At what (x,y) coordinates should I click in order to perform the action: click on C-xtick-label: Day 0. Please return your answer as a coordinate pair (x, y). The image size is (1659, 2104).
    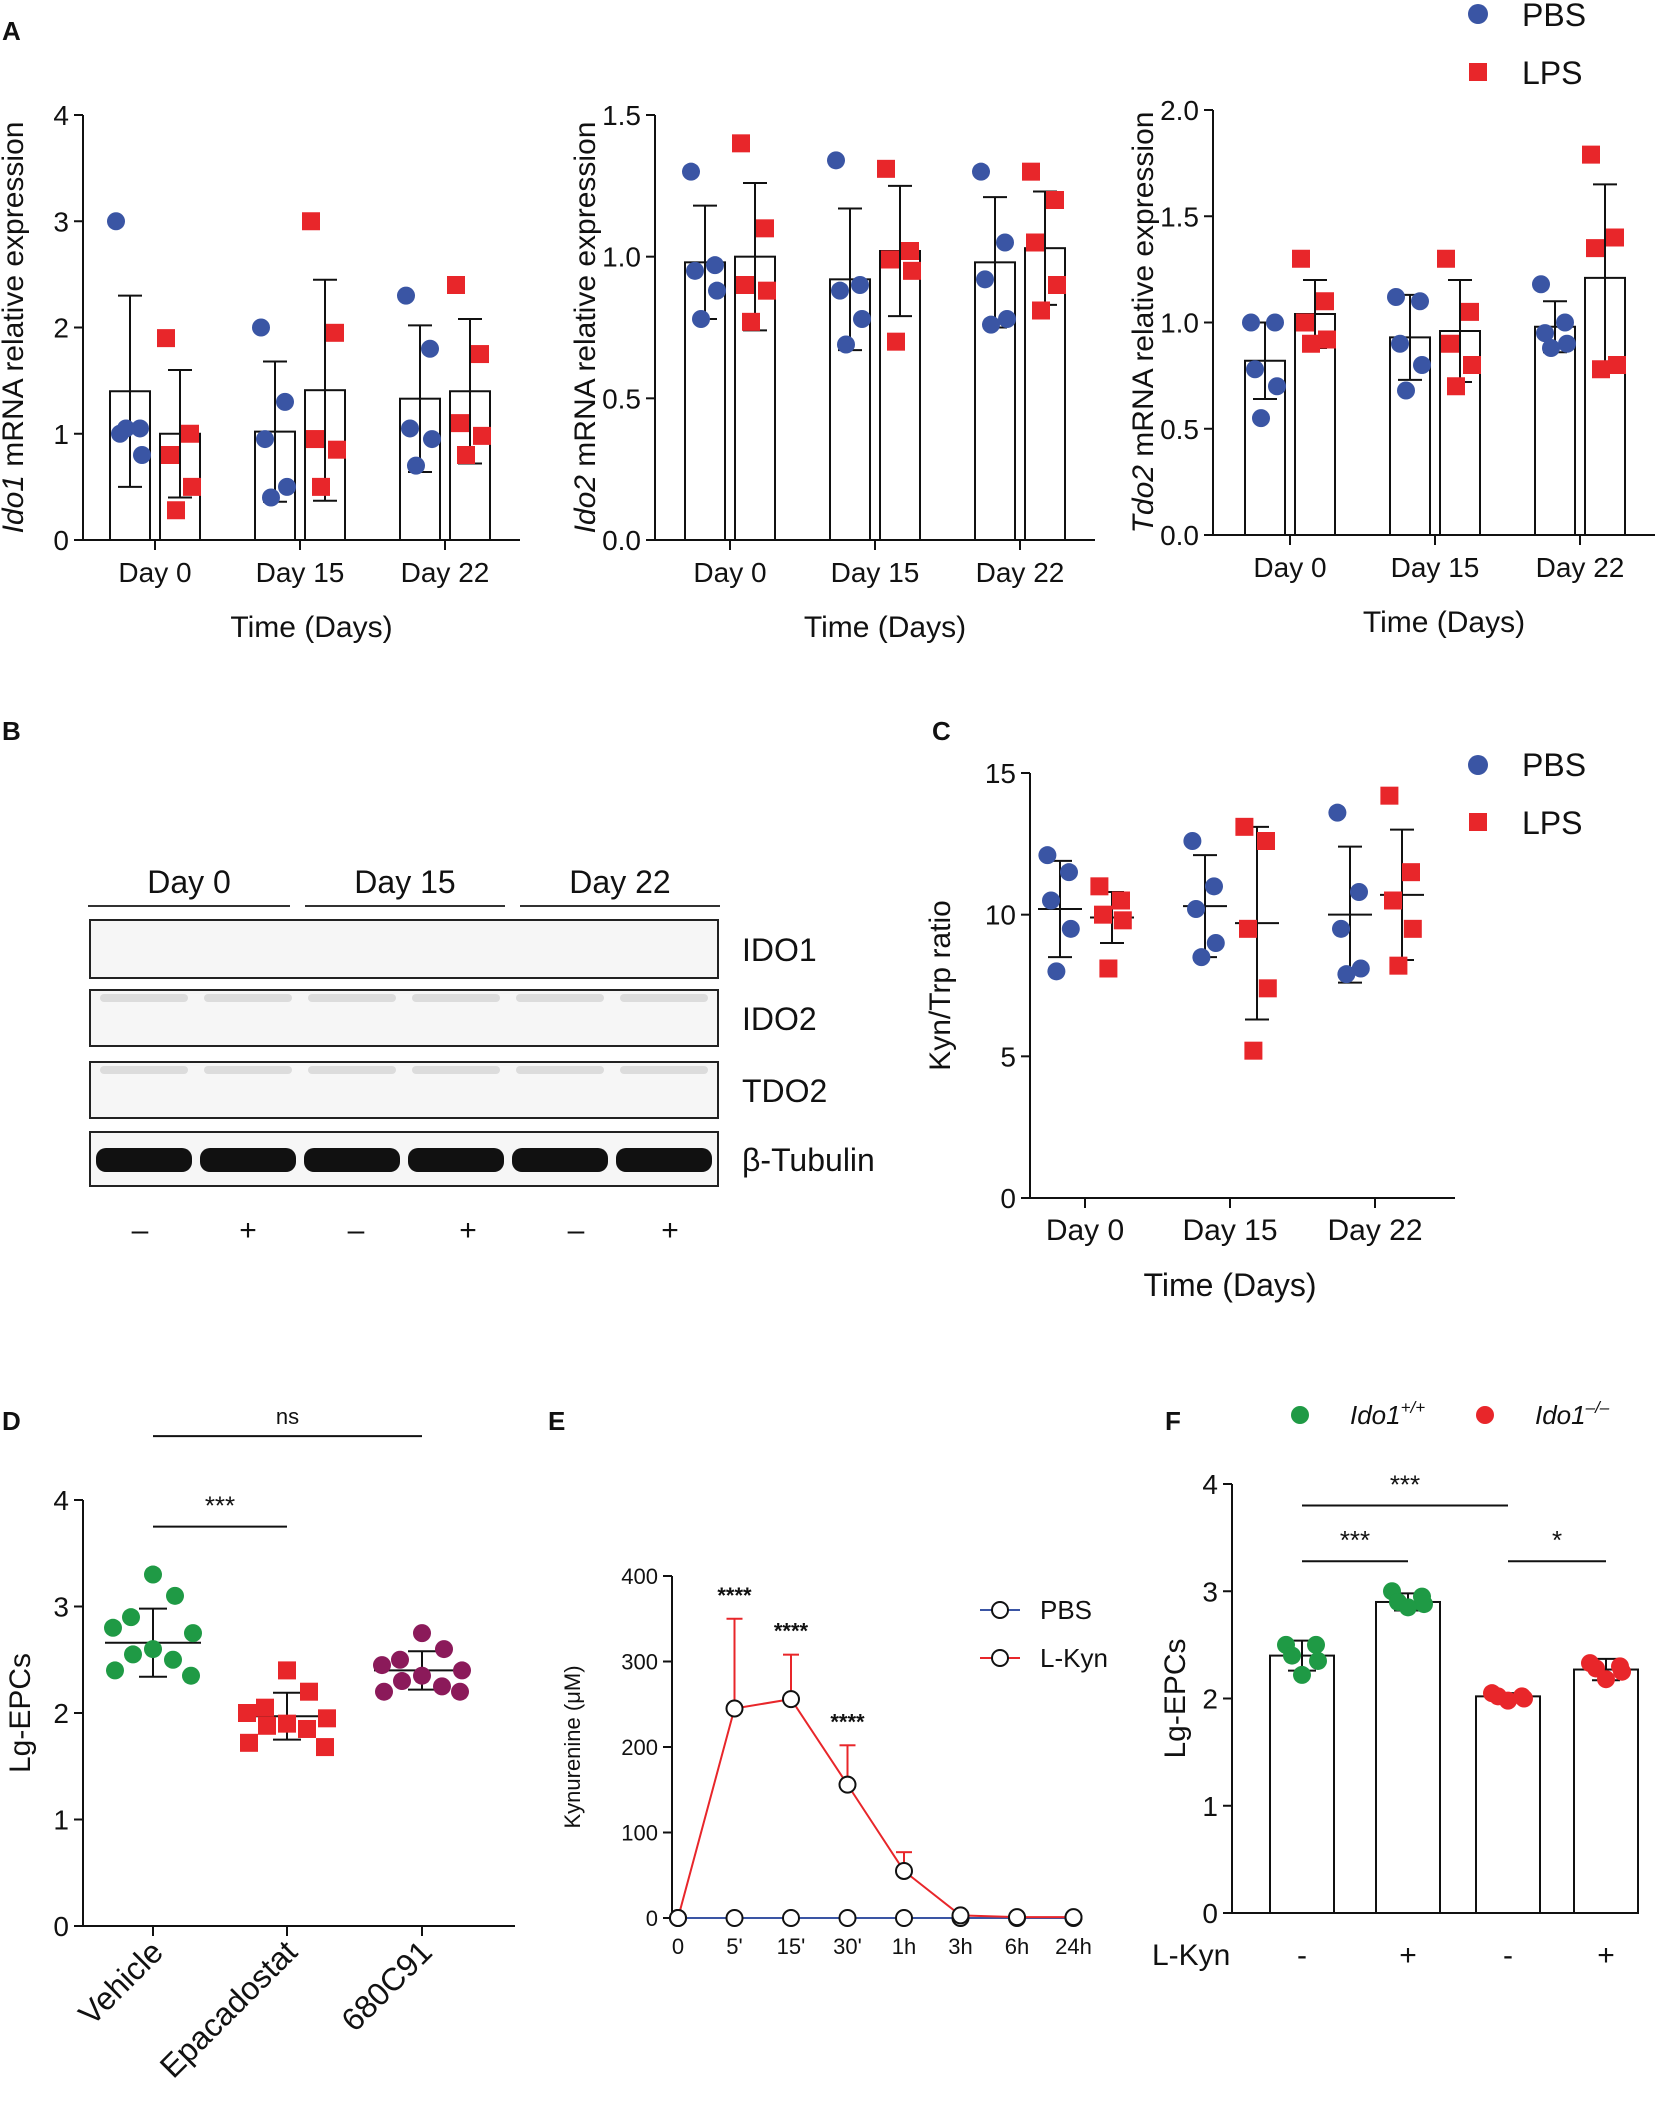
    Looking at the image, I should click on (1085, 1230).